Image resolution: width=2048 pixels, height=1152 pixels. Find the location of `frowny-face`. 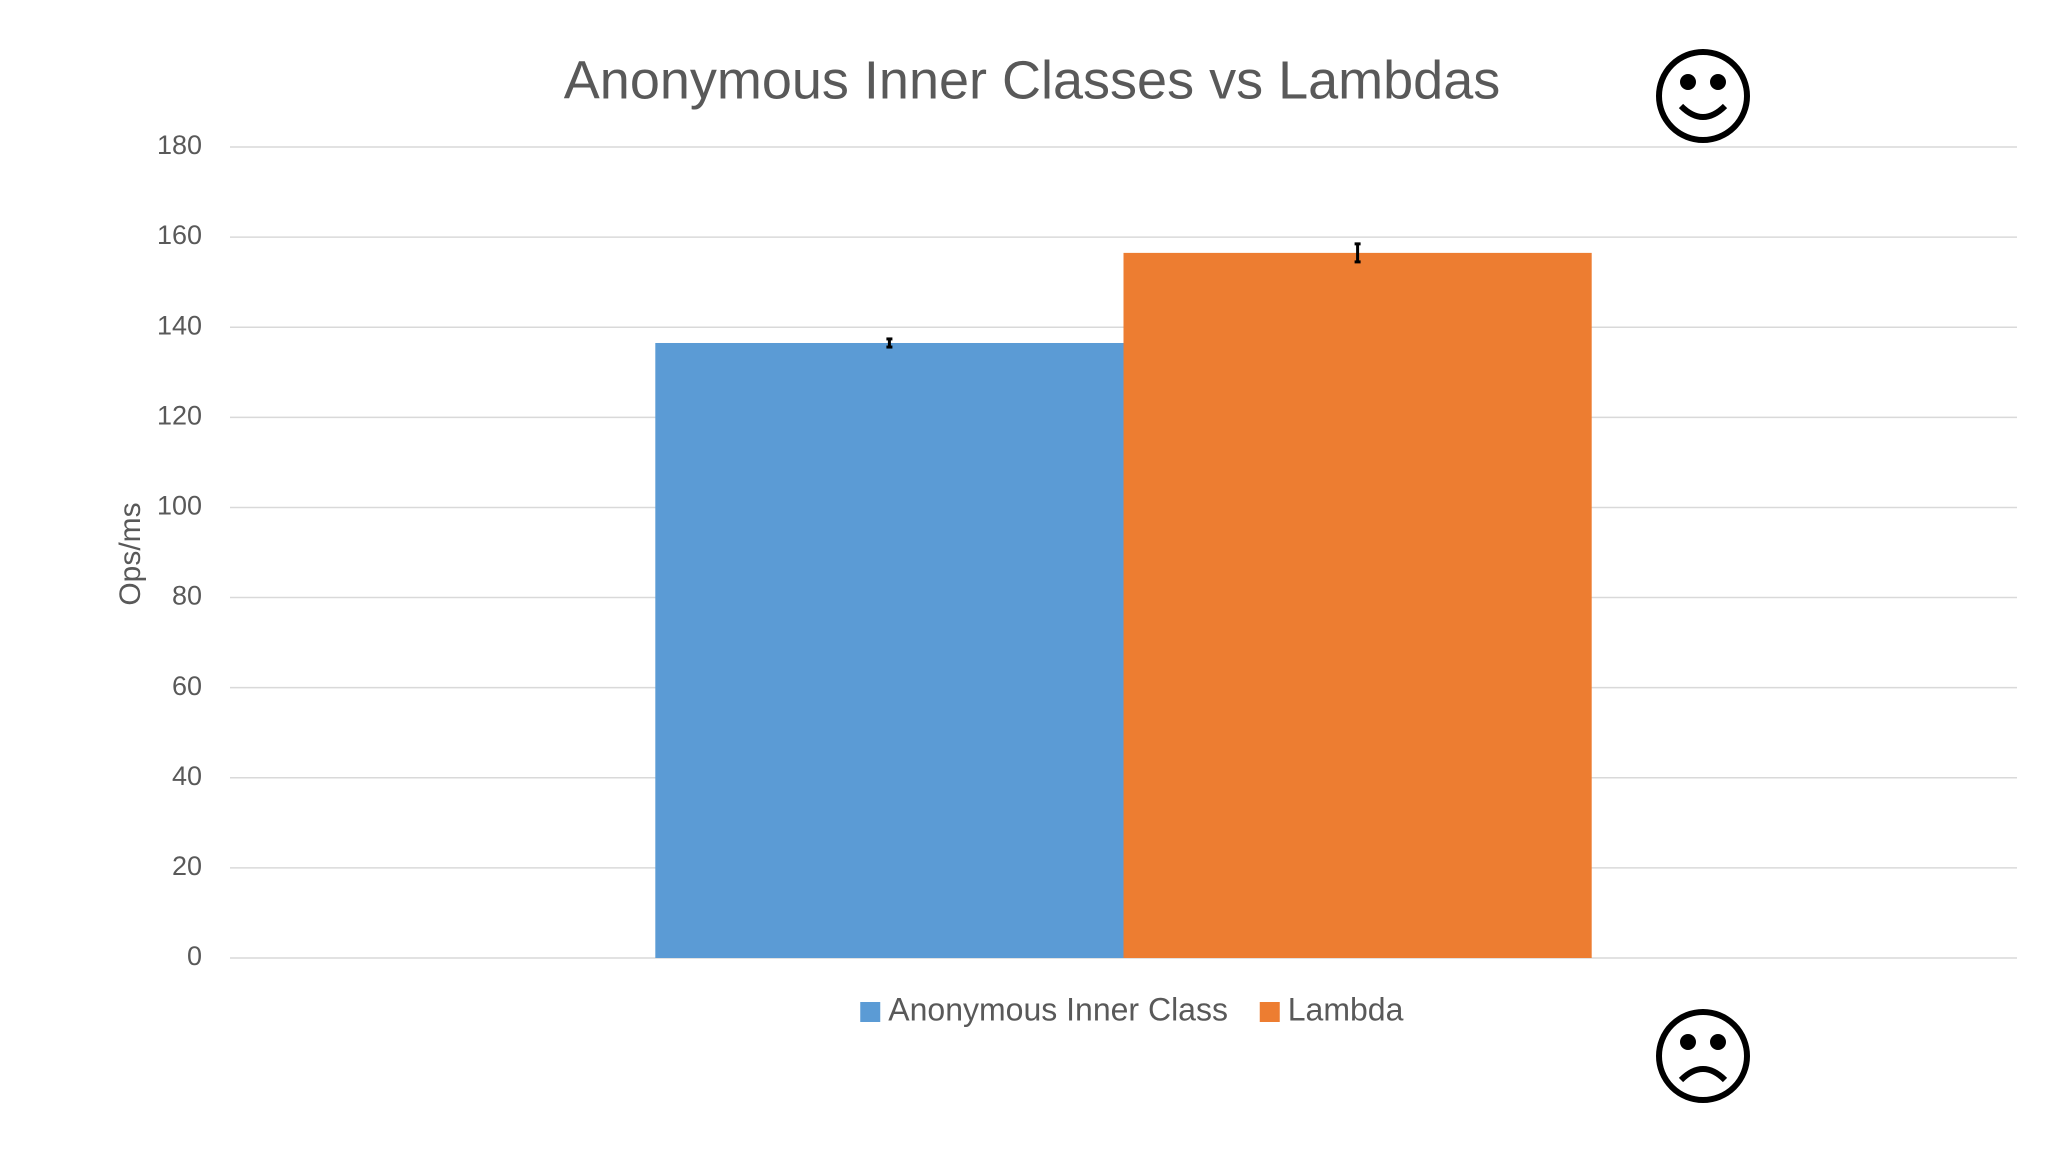

frowny-face is located at coordinates (1703, 1056).